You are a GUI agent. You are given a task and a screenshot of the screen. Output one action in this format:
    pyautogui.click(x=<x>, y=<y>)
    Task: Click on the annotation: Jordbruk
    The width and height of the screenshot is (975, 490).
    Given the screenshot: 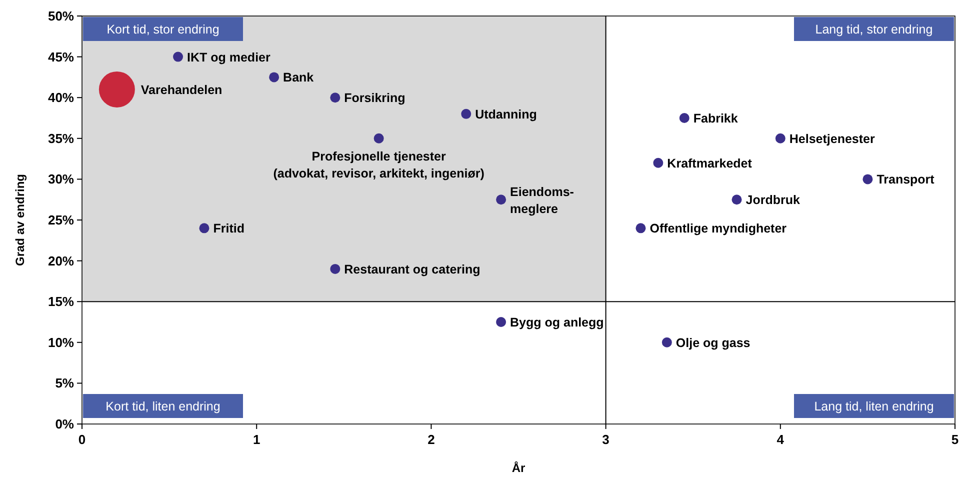 What is the action you would take?
    pyautogui.click(x=773, y=200)
    